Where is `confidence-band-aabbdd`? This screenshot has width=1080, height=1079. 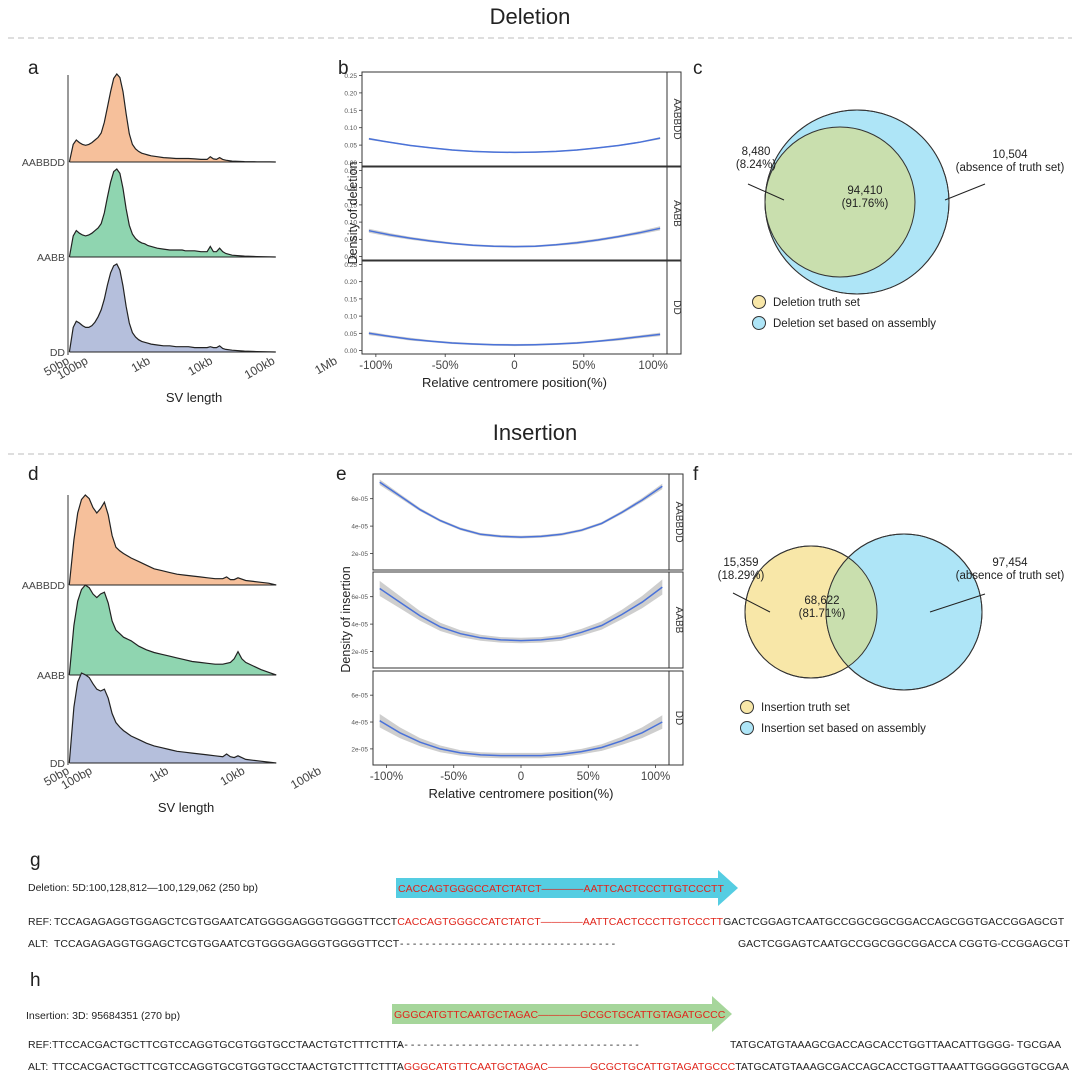 confidence-band-aabbdd is located at coordinates (521, 509).